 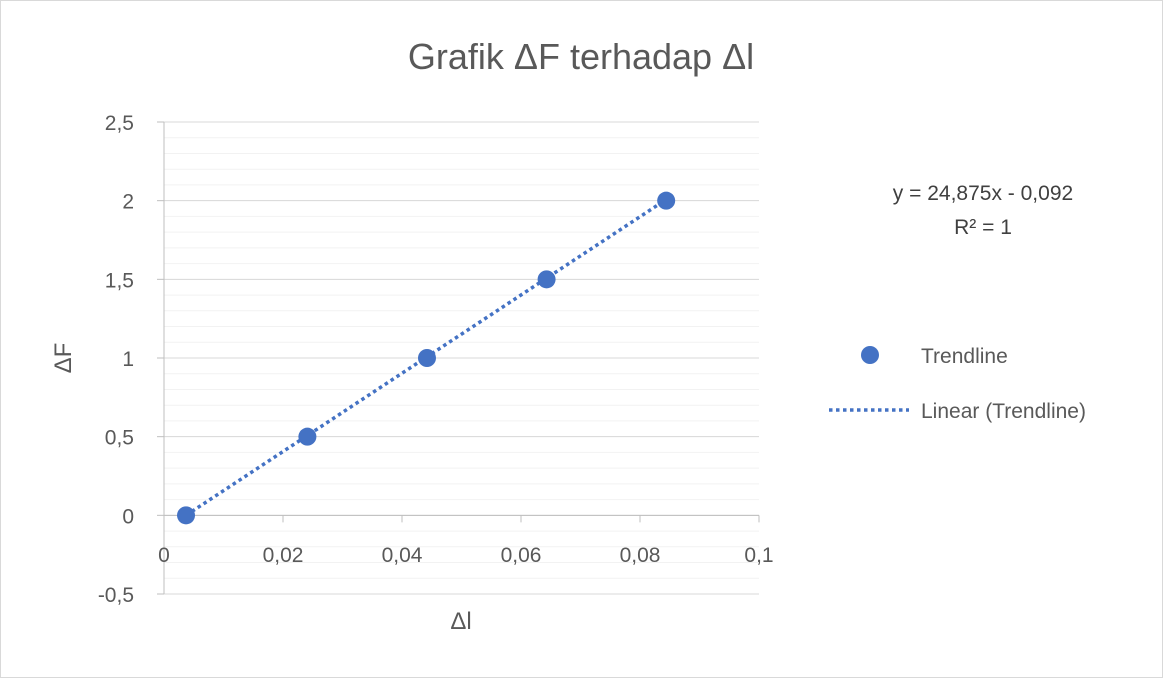 I want to click on x-axis-label: Δl, so click(x=460, y=621).